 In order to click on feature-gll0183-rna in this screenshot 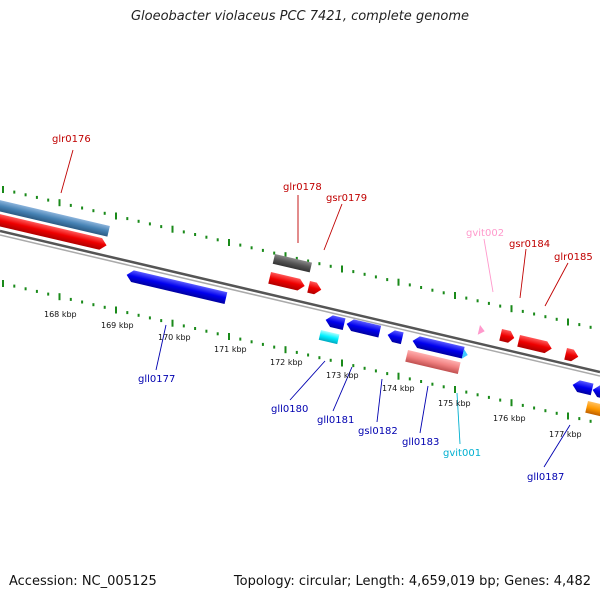, I will do `click(433, 362)`.